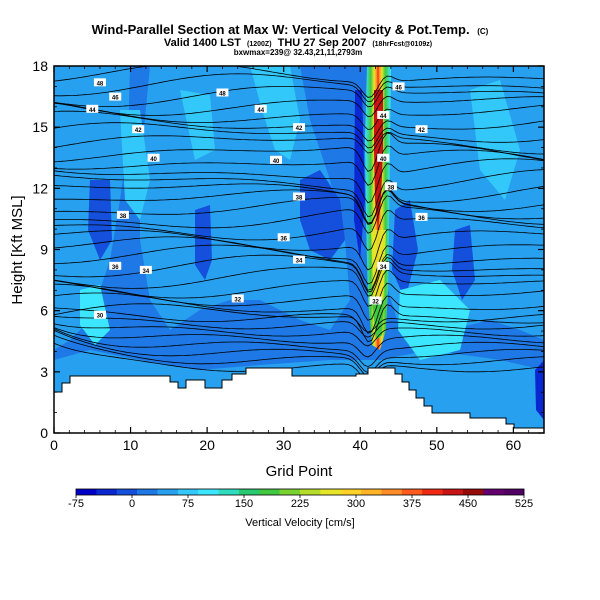 The height and width of the screenshot is (600, 600). Describe the element at coordinates (360, 445) in the screenshot. I see `x-tick-label: 40` at that location.